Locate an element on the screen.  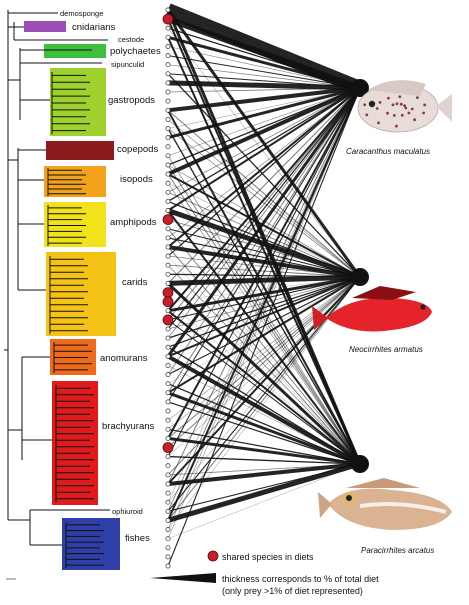
tree-clade-brachyurans is located at coordinates (74, 443).